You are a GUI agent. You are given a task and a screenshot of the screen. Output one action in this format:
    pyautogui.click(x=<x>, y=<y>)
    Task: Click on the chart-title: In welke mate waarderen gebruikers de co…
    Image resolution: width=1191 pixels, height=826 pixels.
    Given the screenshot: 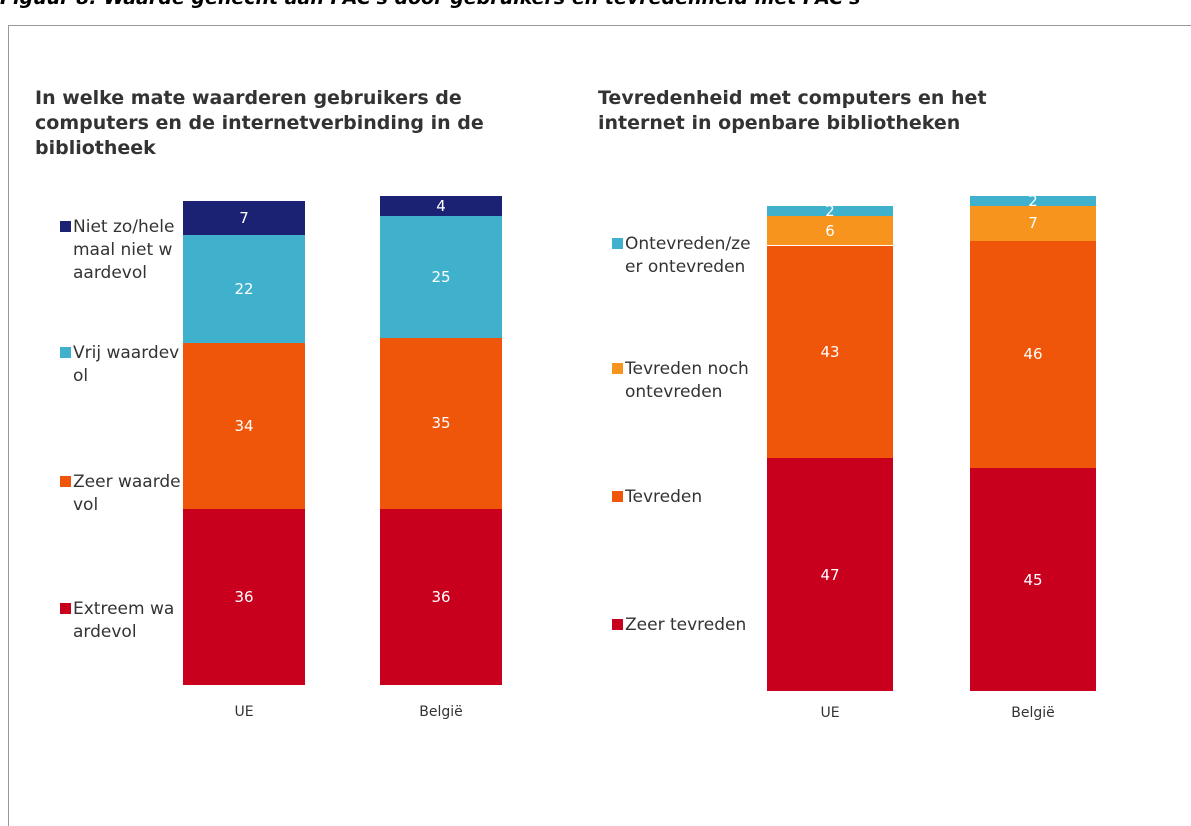 What is the action you would take?
    pyautogui.click(x=259, y=123)
    